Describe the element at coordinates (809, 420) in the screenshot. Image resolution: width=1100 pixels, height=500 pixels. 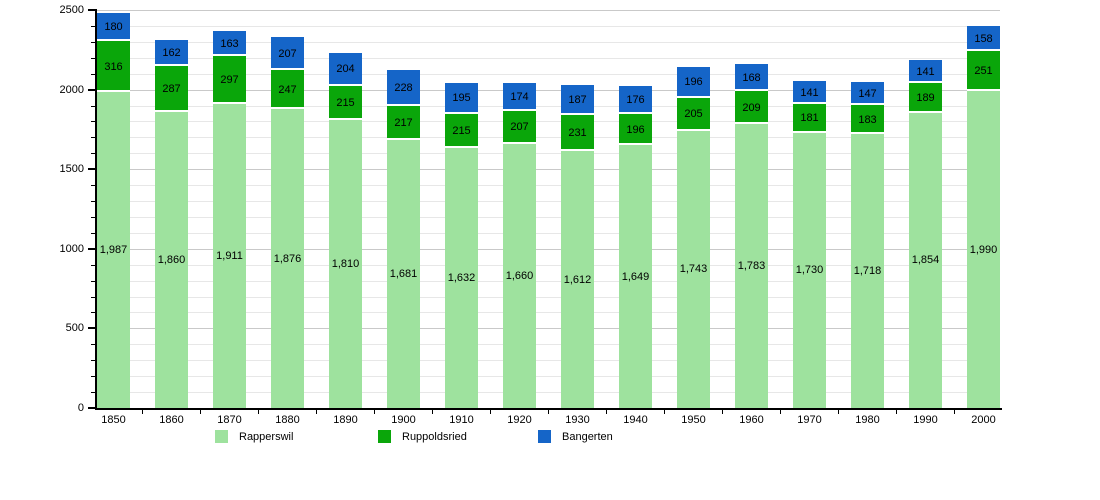
I see `x-tick-label: 1970` at that location.